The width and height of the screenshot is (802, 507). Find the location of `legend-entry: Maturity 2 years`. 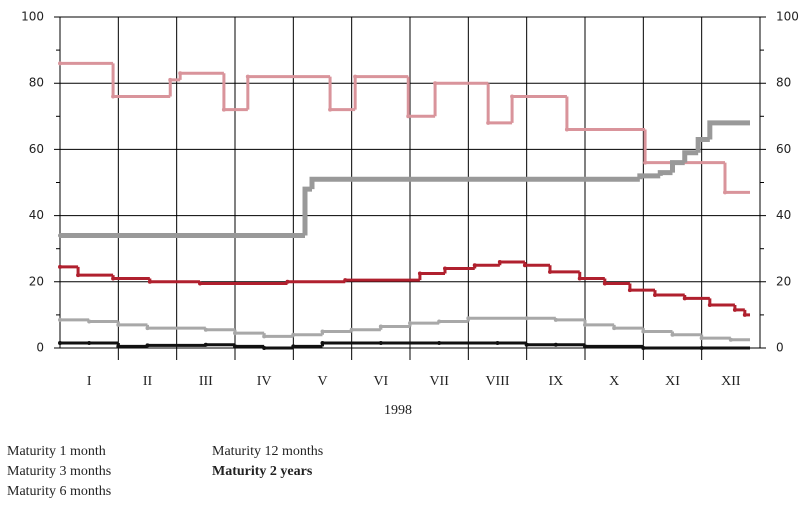

legend-entry: Maturity 2 years is located at coordinates (262, 471).